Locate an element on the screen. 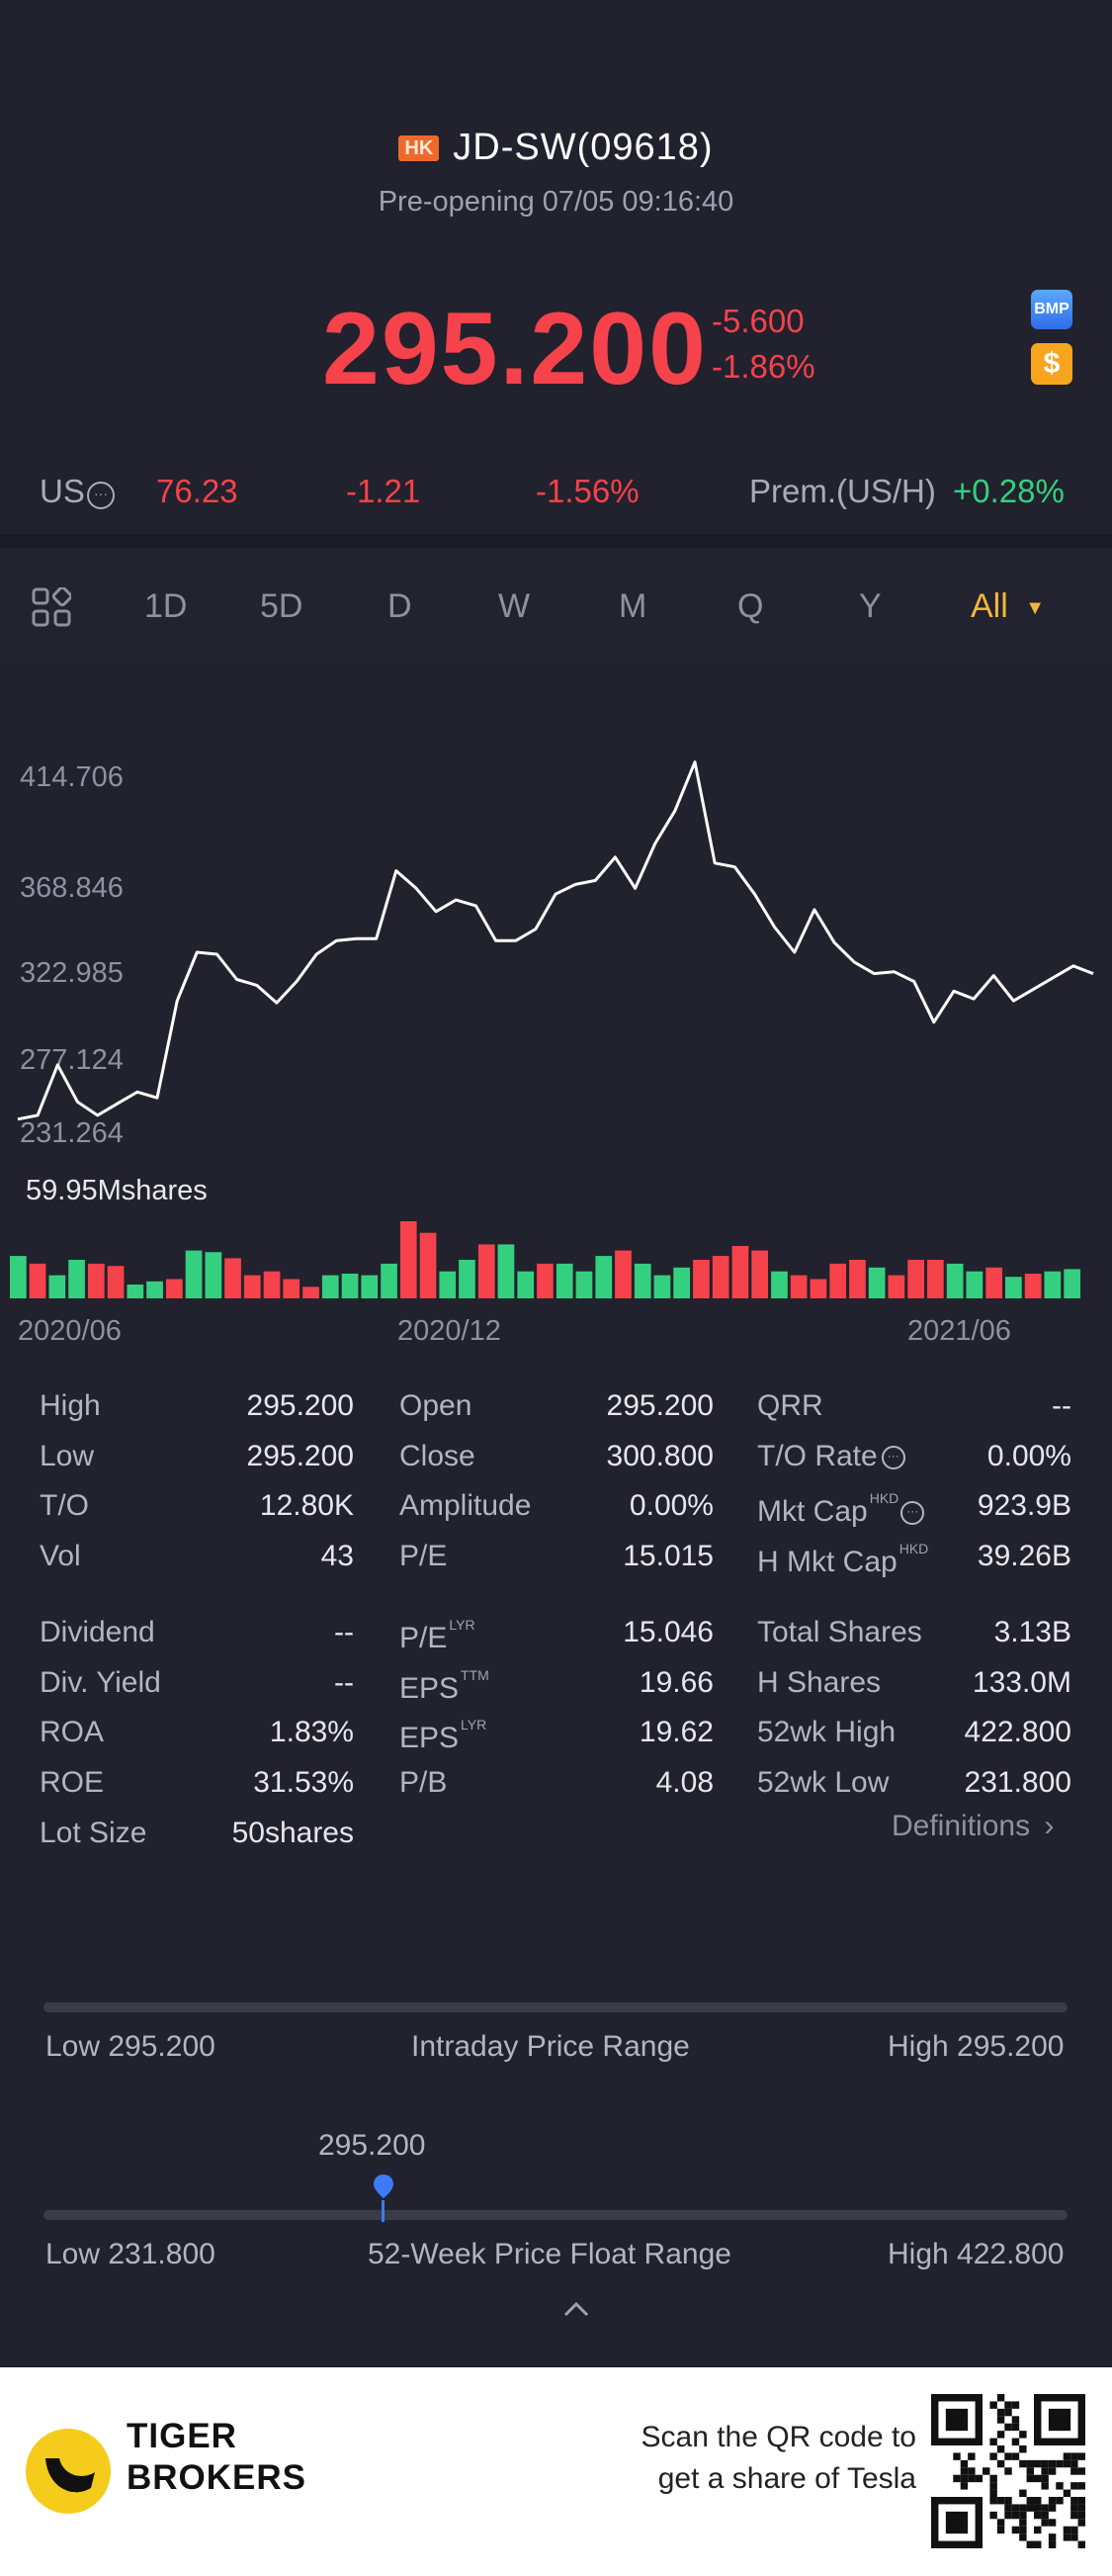 This screenshot has height=2576, width=1112. volume-bar-chart is located at coordinates (545, 1259).